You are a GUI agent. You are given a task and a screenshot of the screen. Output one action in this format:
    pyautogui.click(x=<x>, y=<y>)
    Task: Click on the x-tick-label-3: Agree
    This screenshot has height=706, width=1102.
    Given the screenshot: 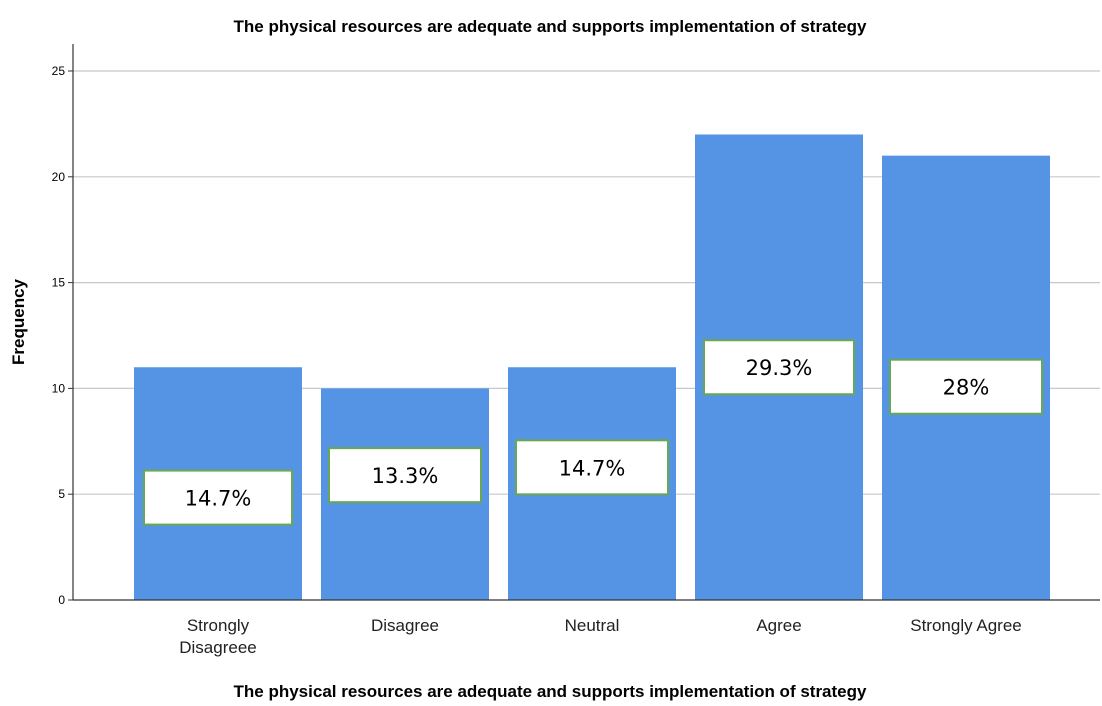 What is the action you would take?
    pyautogui.click(x=778, y=625)
    